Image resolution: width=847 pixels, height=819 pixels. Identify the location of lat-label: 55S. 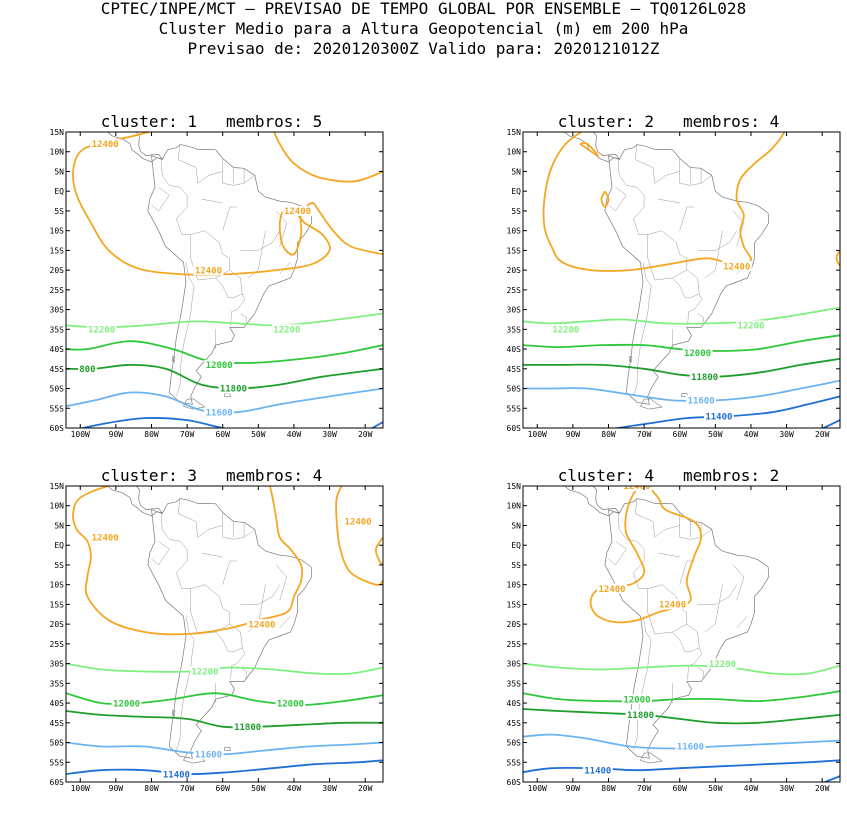
(514, 408).